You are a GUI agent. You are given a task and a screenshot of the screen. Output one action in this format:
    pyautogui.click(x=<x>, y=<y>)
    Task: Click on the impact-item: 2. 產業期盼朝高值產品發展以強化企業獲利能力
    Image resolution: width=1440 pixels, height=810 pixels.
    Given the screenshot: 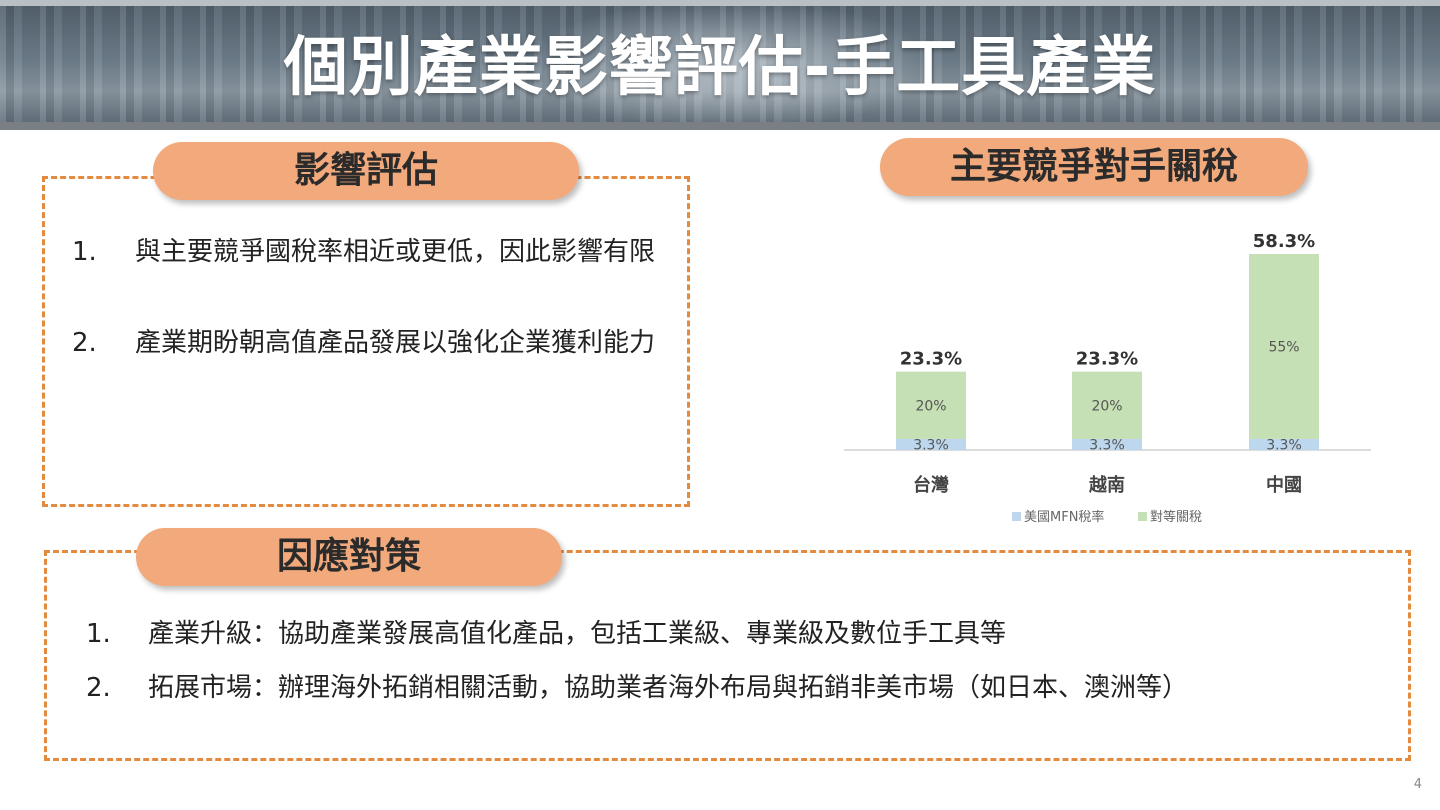 What is the action you would take?
    pyautogui.click(x=377, y=361)
    